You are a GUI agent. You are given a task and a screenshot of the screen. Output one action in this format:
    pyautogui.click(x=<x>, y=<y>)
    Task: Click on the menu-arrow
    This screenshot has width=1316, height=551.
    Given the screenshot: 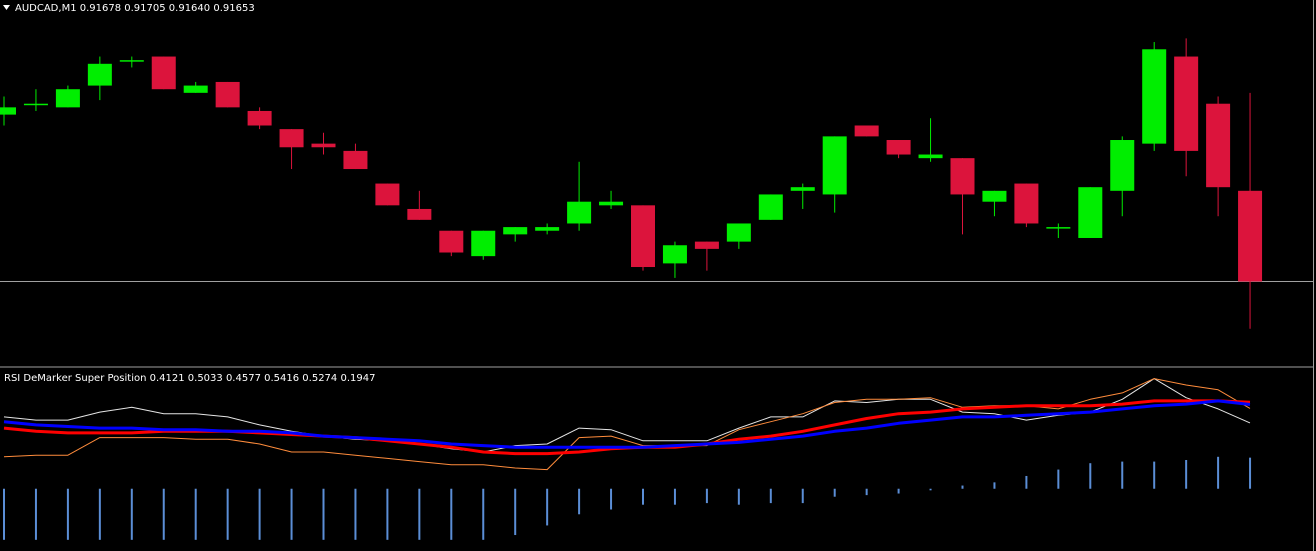 What is the action you would take?
    pyautogui.click(x=6, y=7)
    